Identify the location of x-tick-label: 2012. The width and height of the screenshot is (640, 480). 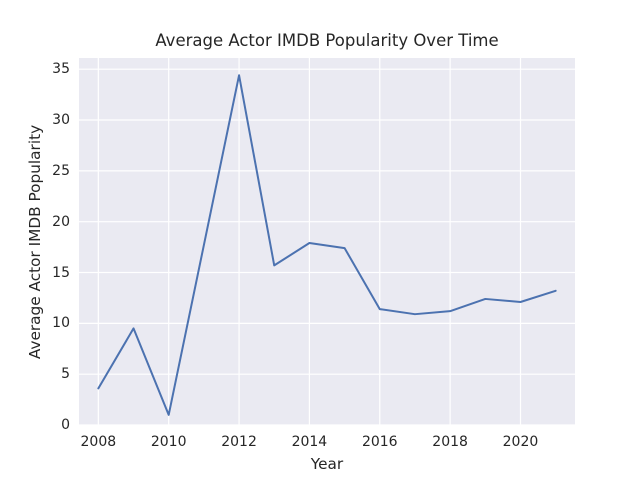
(239, 442).